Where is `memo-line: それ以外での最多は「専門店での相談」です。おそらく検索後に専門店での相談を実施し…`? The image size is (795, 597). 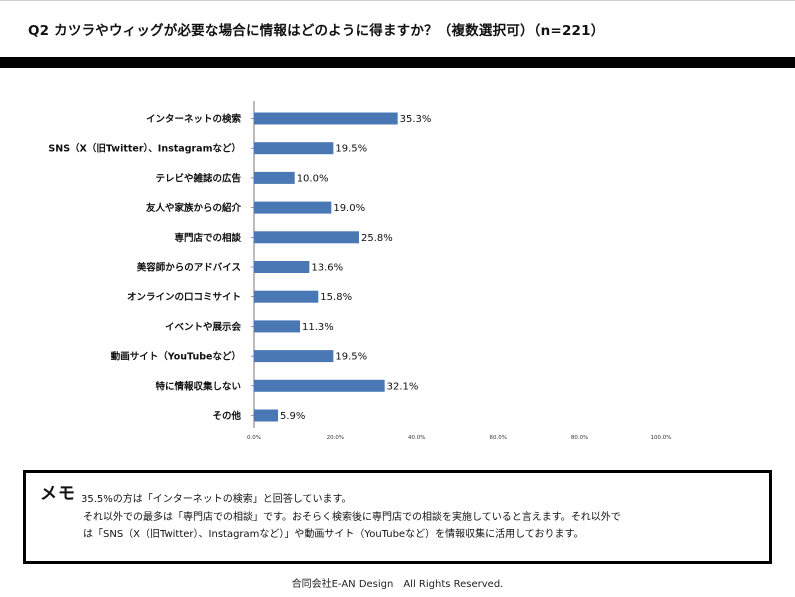
memo-line: それ以外での最多は「専門店での相談」です。おそらく検索後に専門店での相談を実施し… is located at coordinates (352, 517).